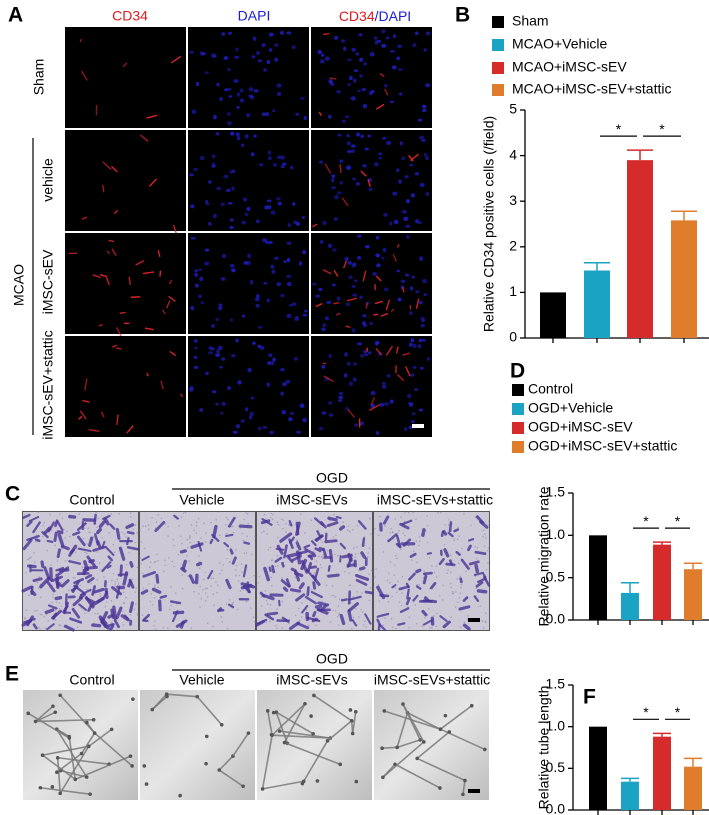 The width and height of the screenshot is (709, 815). Describe the element at coordinates (693, 594) in the screenshot. I see `bar` at that location.